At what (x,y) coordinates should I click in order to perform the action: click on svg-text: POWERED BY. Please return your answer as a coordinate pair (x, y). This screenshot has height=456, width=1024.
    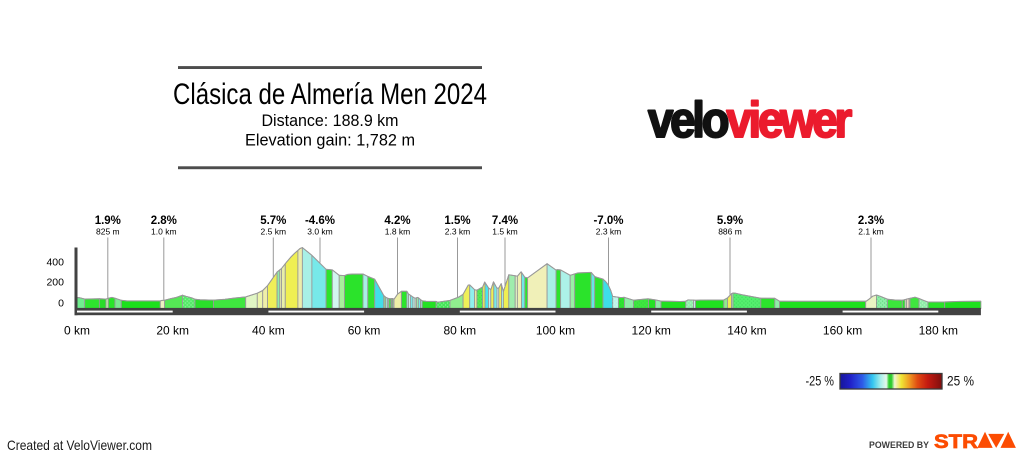
    Looking at the image, I should click on (899, 445).